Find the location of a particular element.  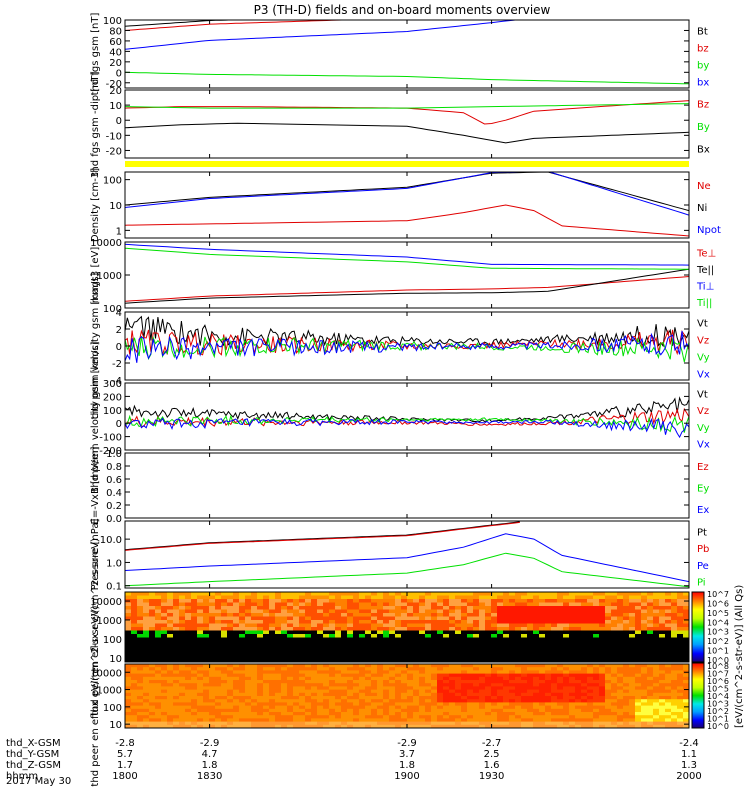

footer-value: 4.7 is located at coordinates (210, 754).